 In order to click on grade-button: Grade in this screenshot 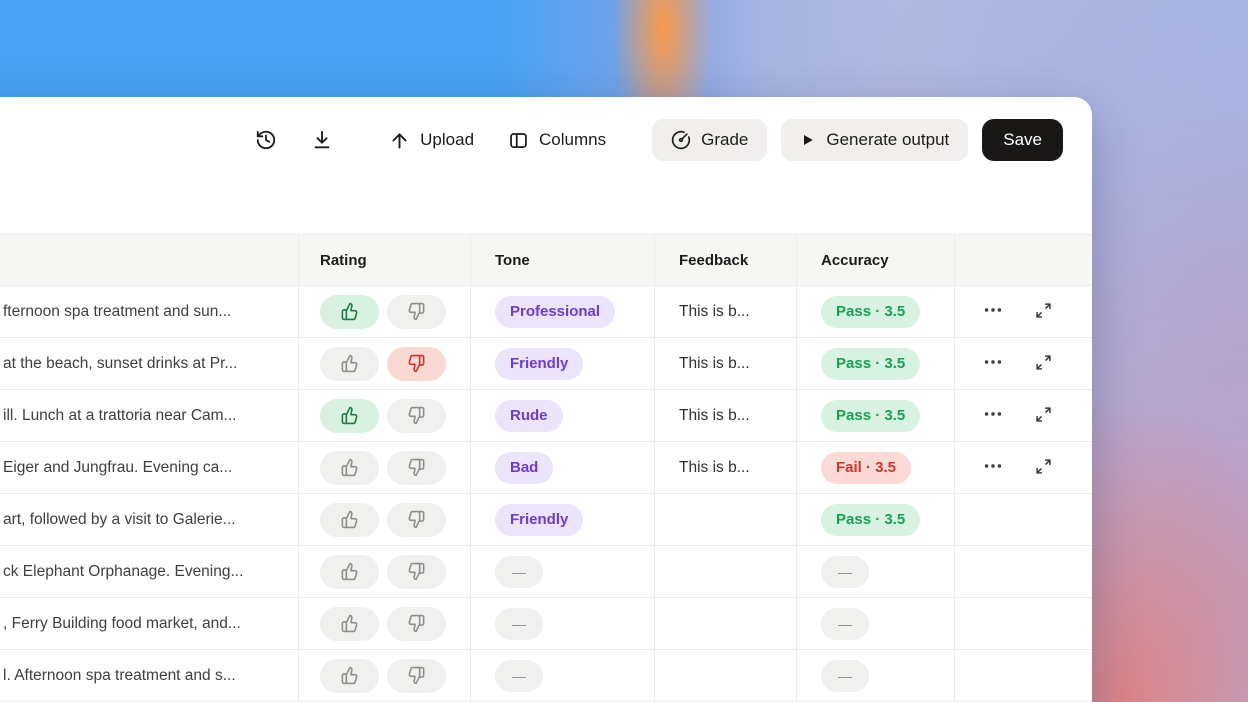, I will do `click(710, 140)`.